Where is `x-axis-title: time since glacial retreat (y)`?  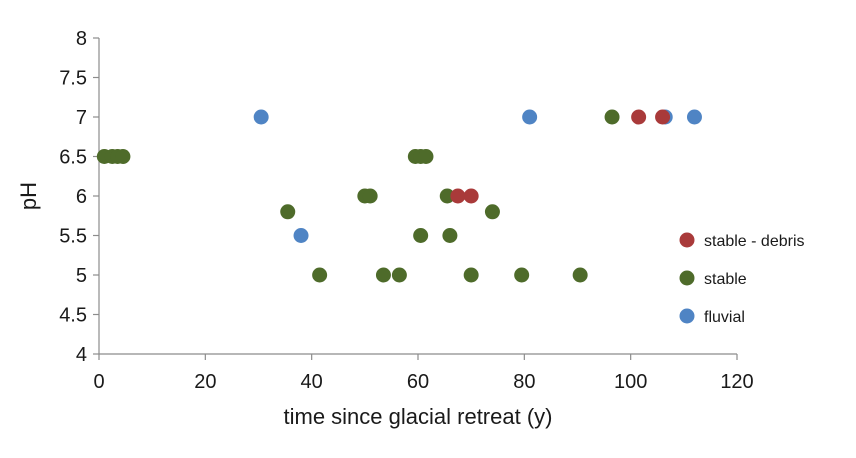
x-axis-title: time since glacial retreat (y) is located at coordinates (418, 416).